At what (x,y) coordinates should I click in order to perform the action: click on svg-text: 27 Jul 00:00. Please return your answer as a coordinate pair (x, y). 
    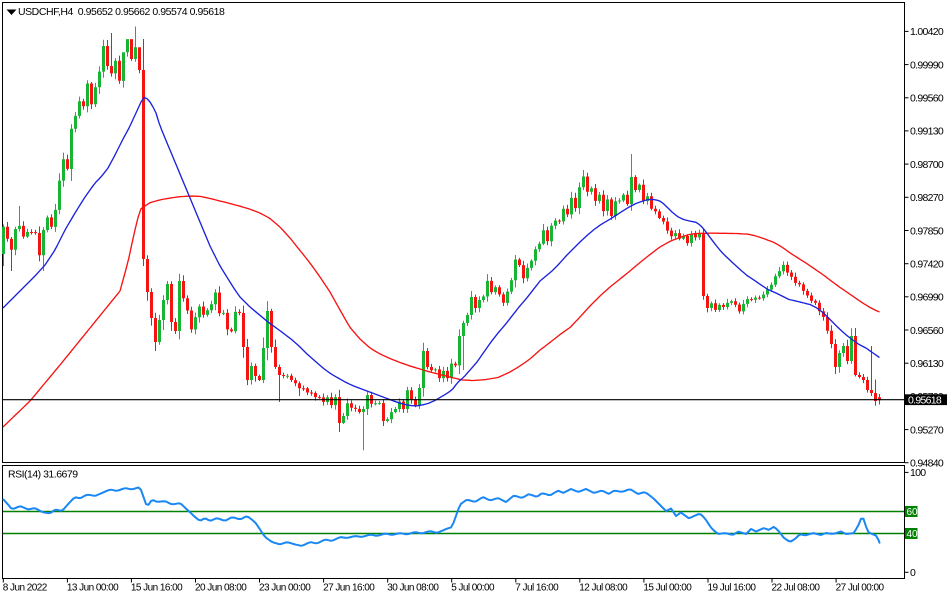
    Looking at the image, I should click on (860, 588).